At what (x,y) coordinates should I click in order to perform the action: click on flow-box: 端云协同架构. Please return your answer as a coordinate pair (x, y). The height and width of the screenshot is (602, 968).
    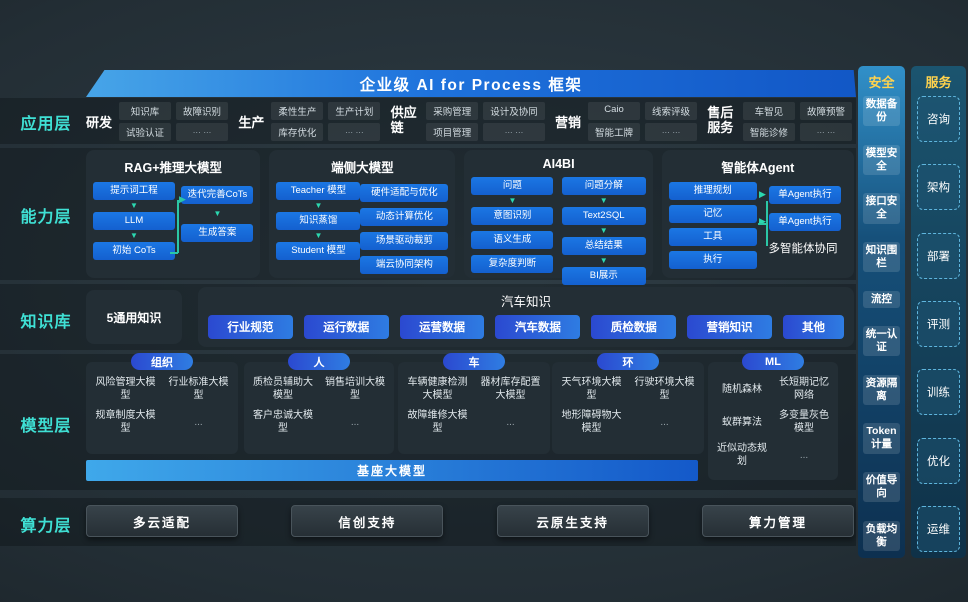
    Looking at the image, I should click on (404, 264).